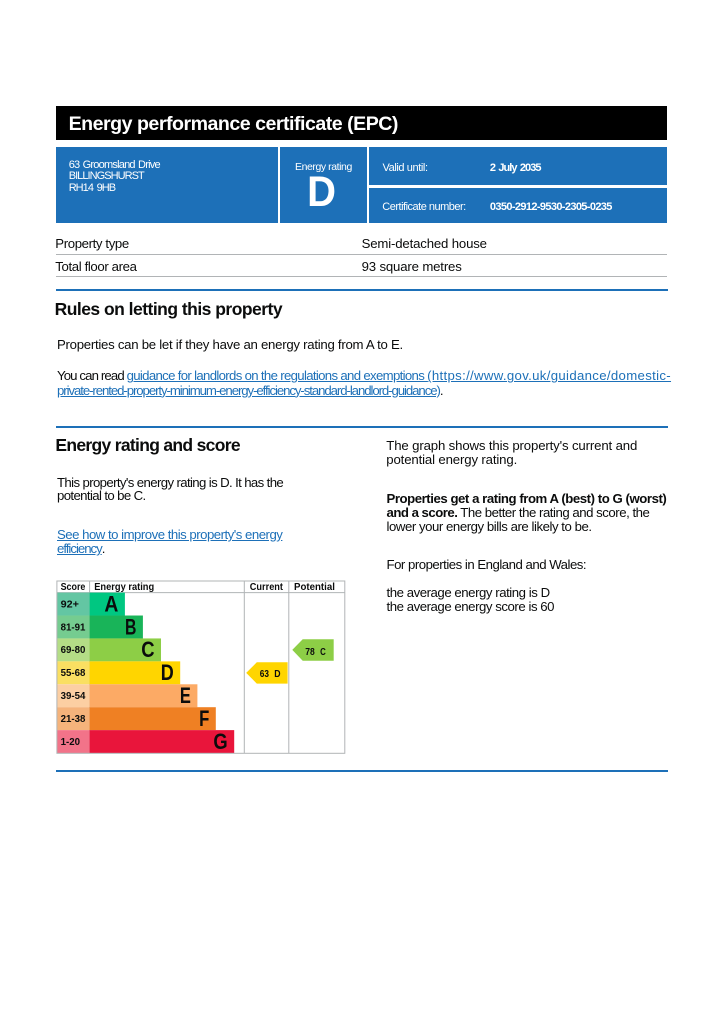 The image size is (724, 1024). Describe the element at coordinates (73, 696) in the screenshot. I see `svg-text: 39-54` at that location.